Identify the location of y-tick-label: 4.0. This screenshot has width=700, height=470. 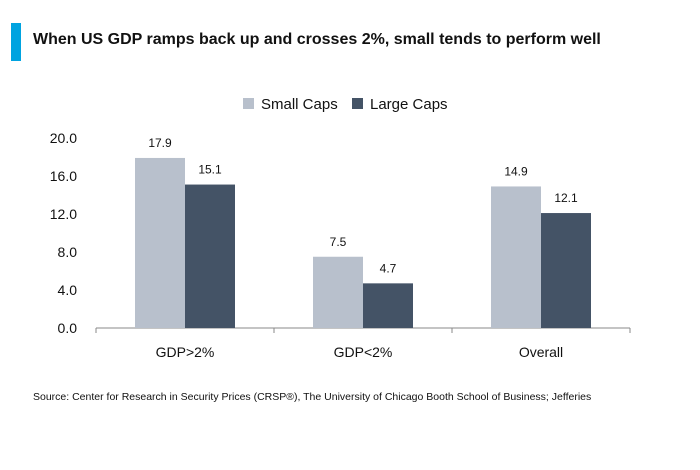
(68, 290).